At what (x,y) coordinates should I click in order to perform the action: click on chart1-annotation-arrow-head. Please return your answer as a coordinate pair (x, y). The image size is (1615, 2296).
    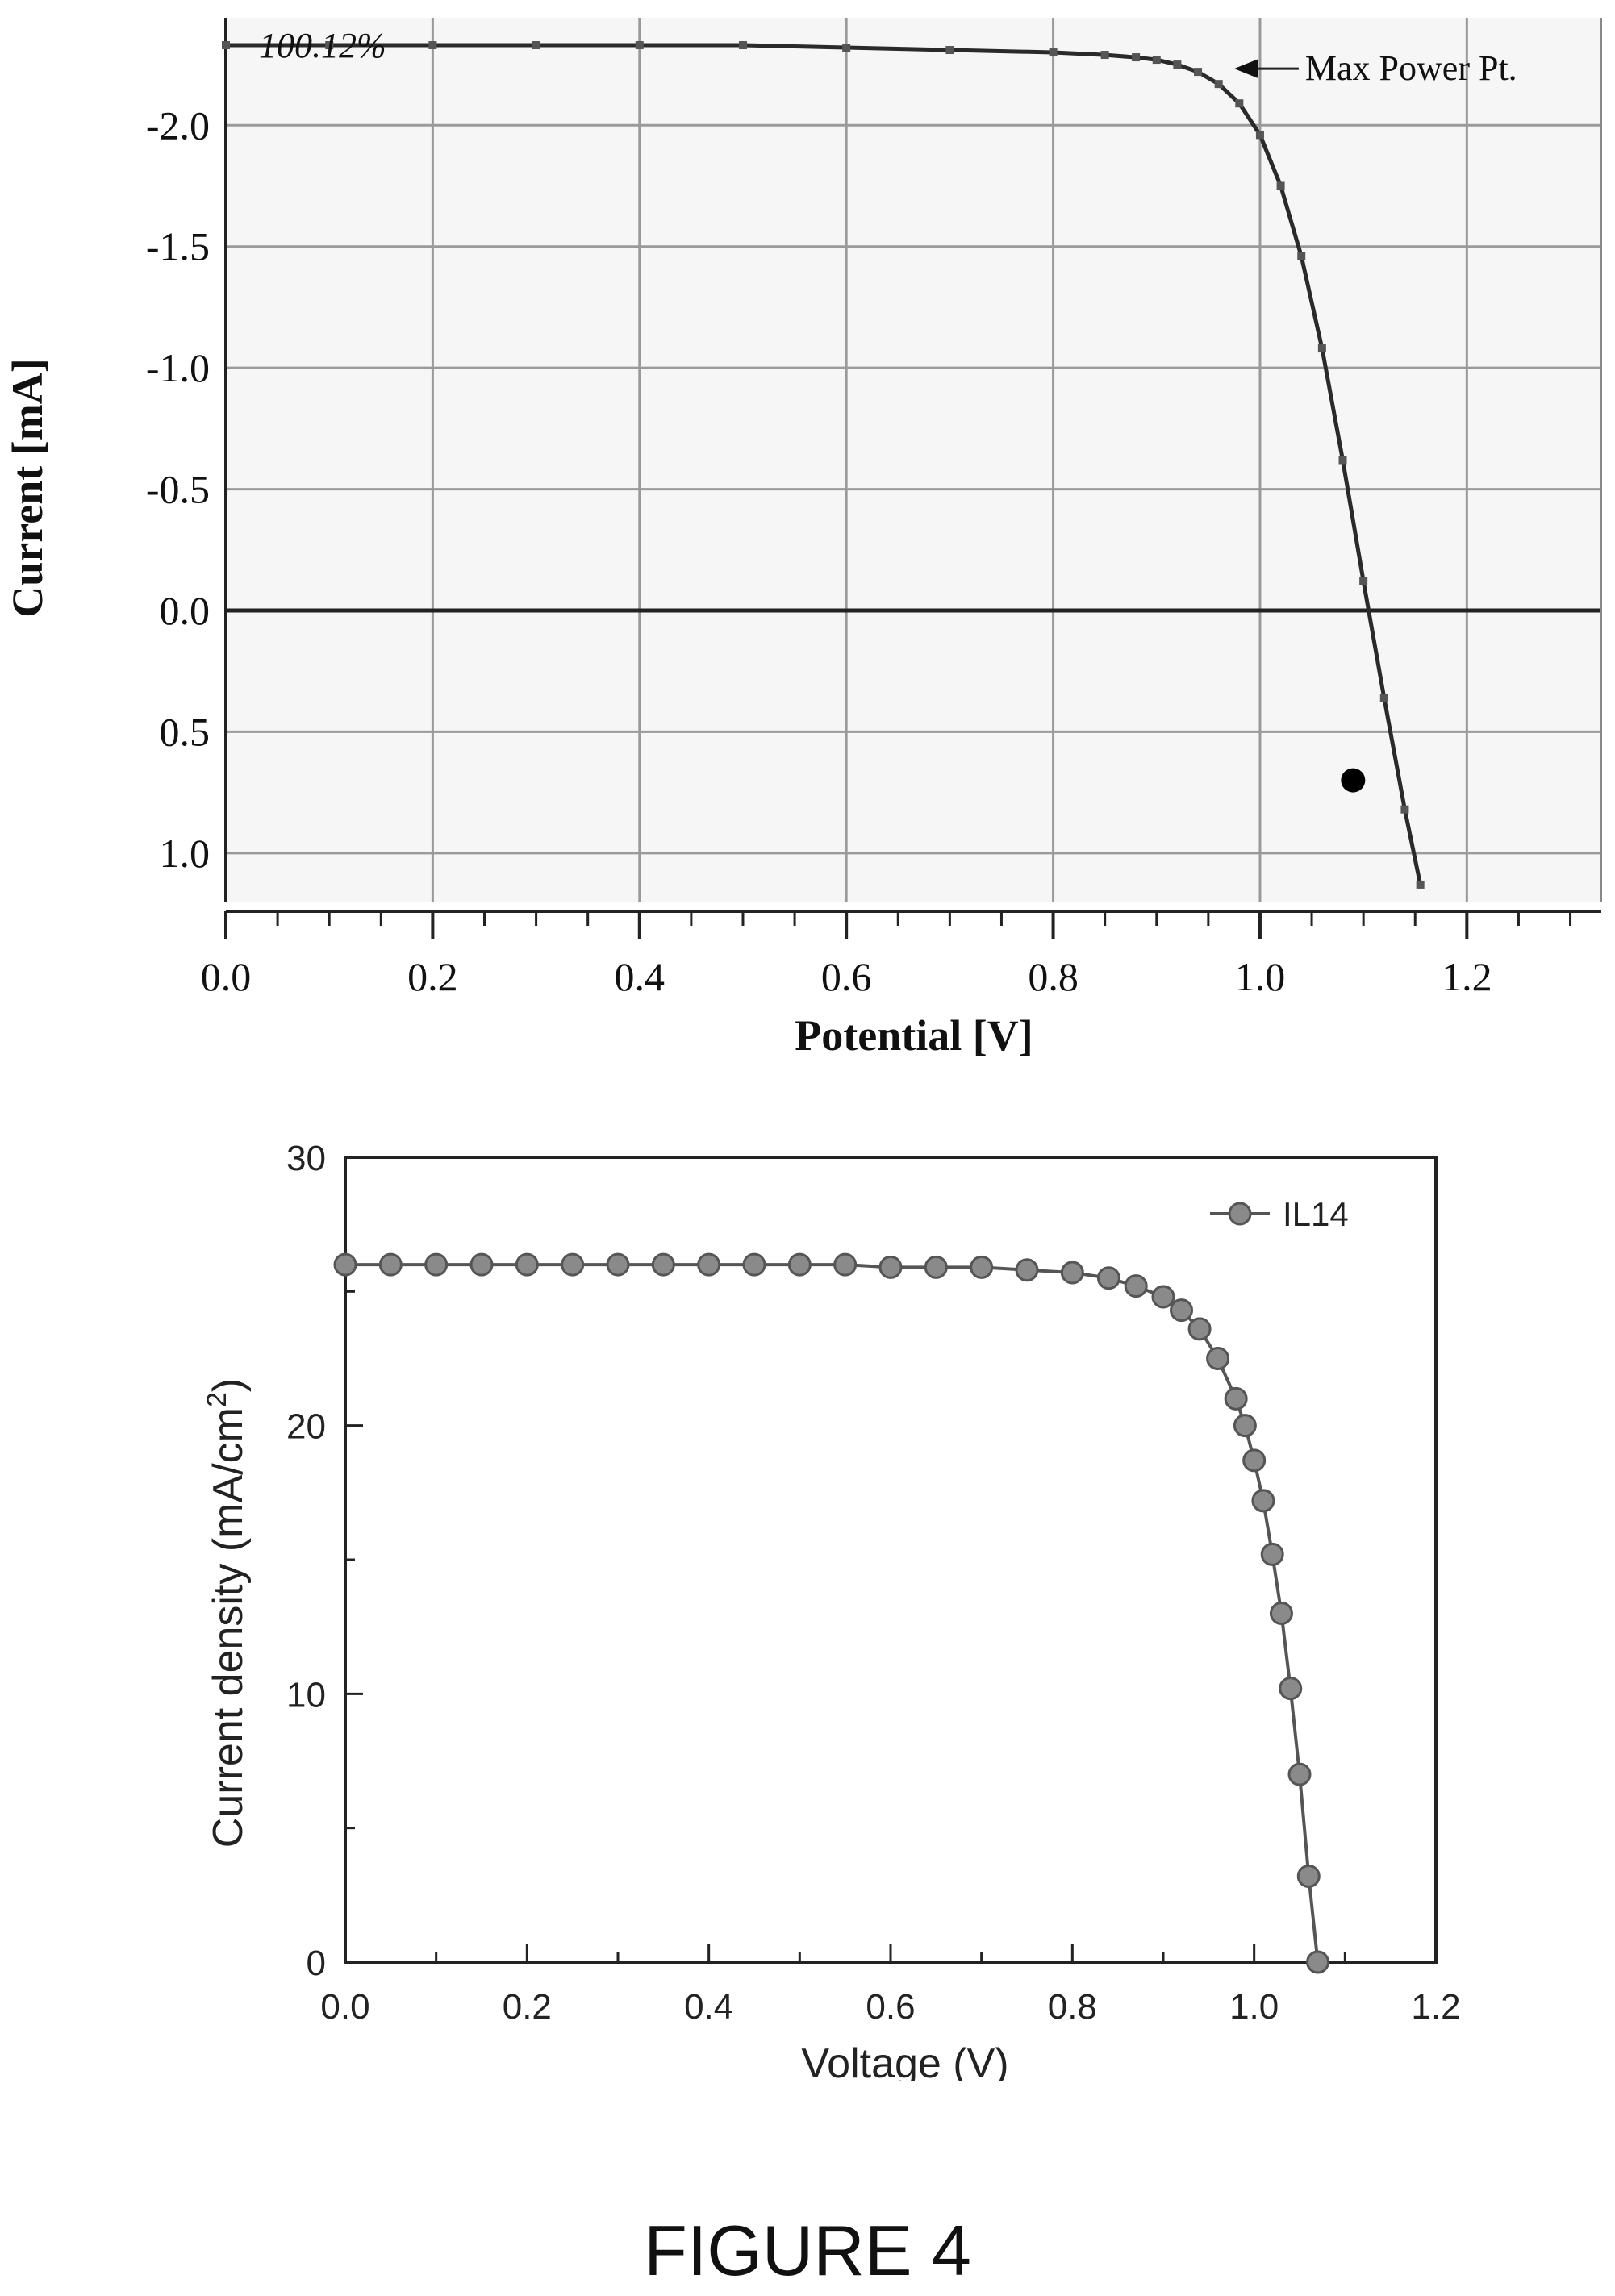
    Looking at the image, I should click on (1246, 69).